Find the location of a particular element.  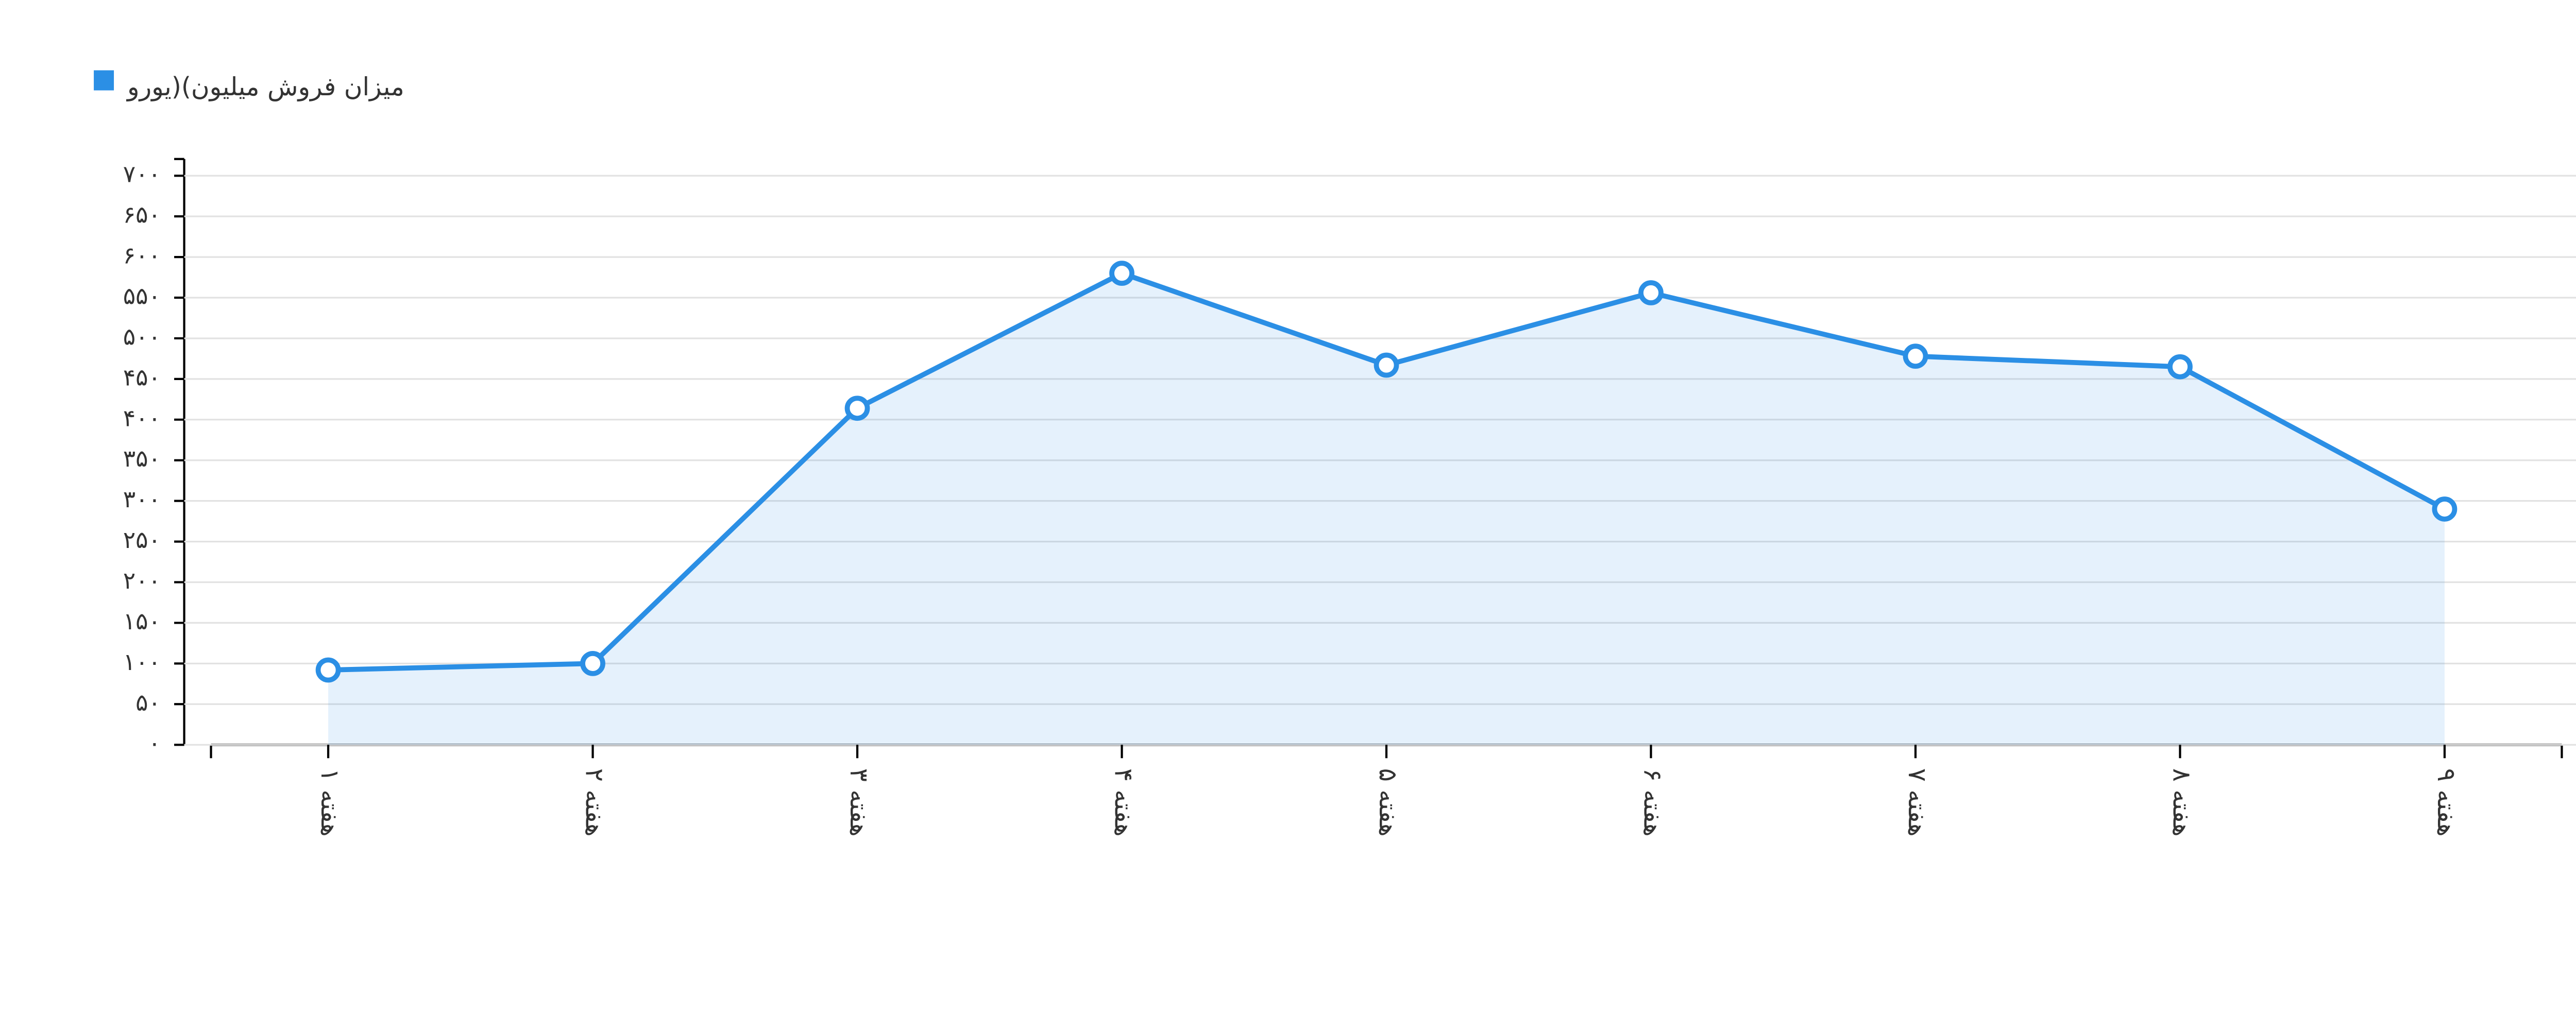

x-tick-label: هفته ۵ is located at coordinates (1388, 803).